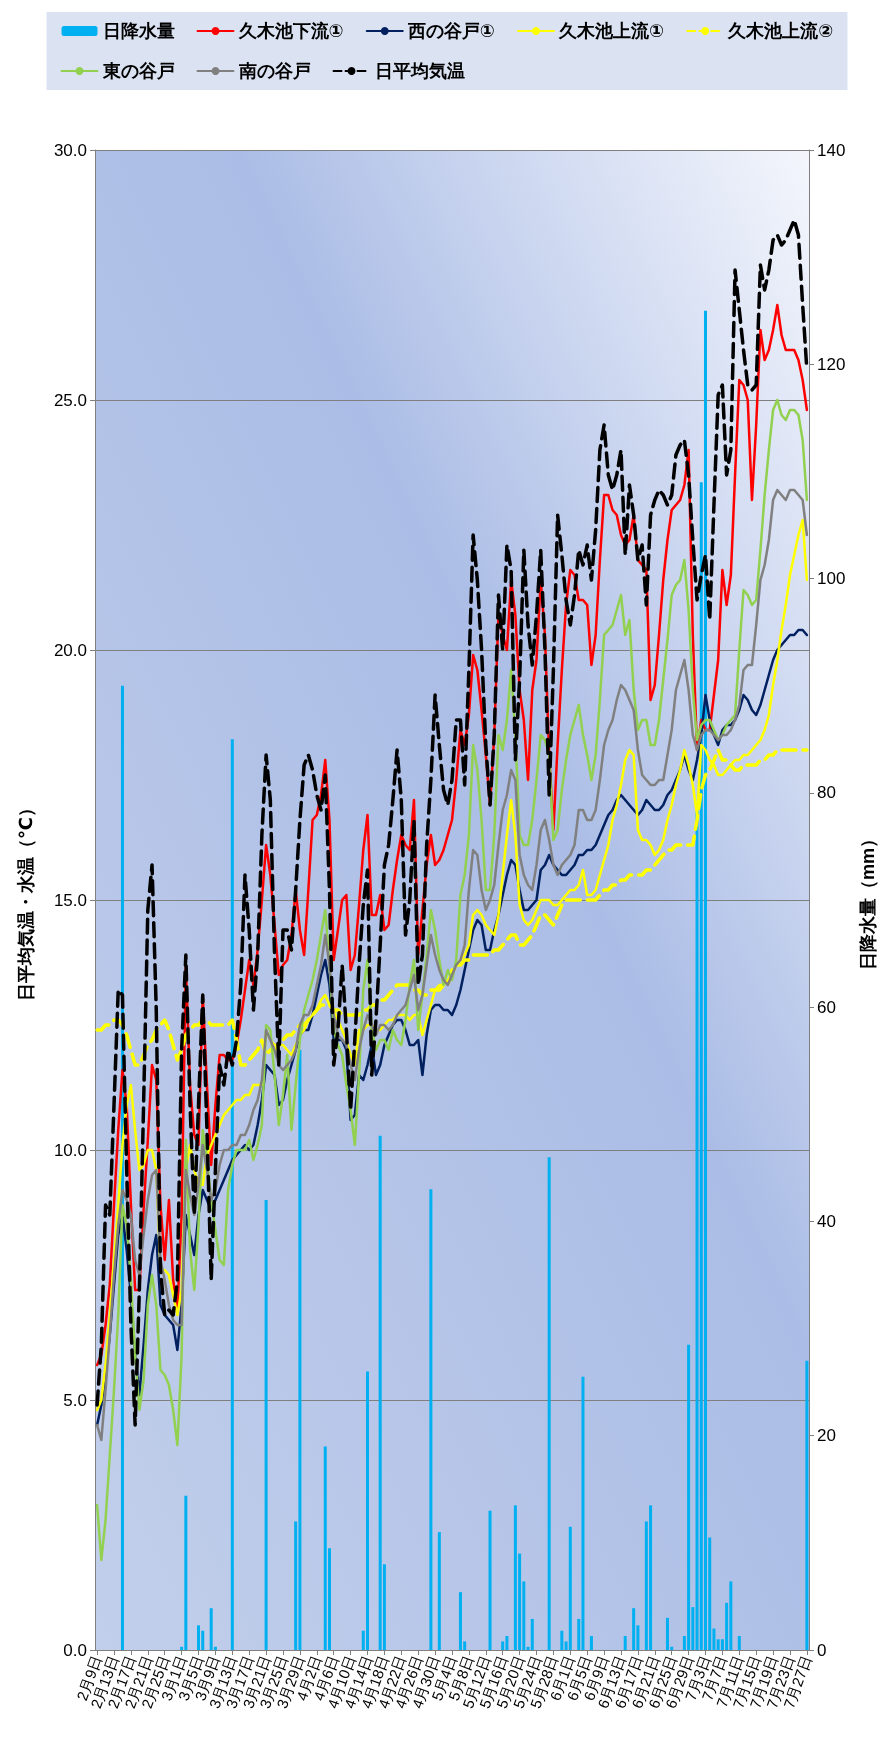 The height and width of the screenshot is (1760, 894). I want to click on legend-label: 日平均気温, so click(419, 71).